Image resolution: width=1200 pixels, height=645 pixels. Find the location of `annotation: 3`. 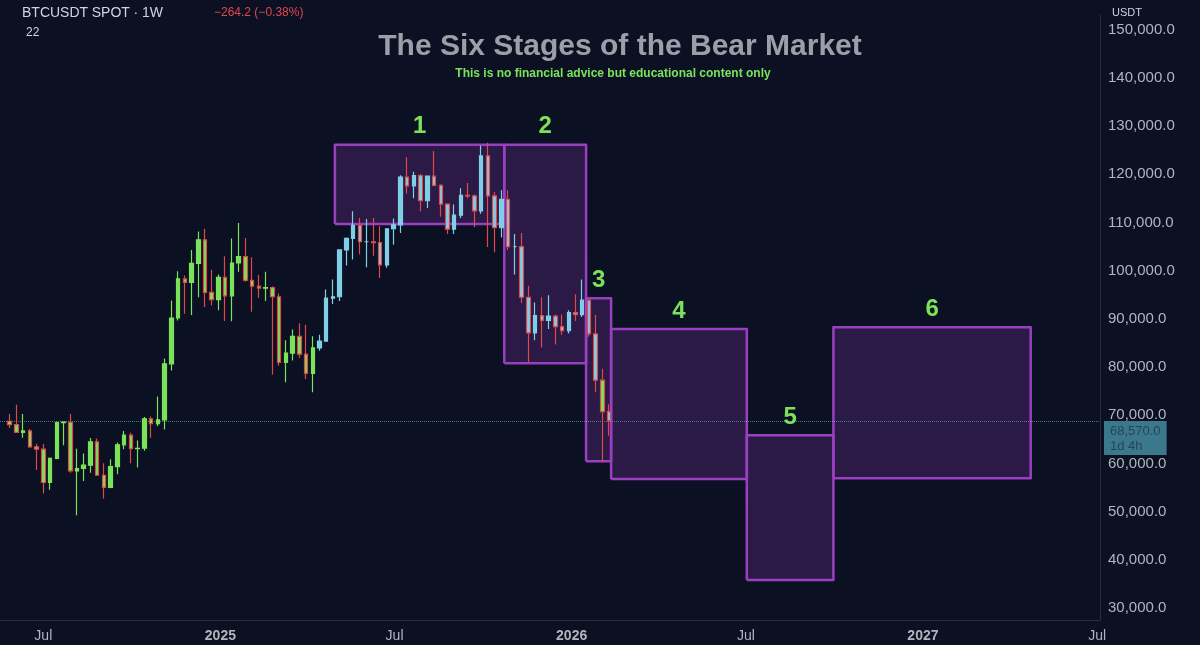

annotation: 3 is located at coordinates (598, 278).